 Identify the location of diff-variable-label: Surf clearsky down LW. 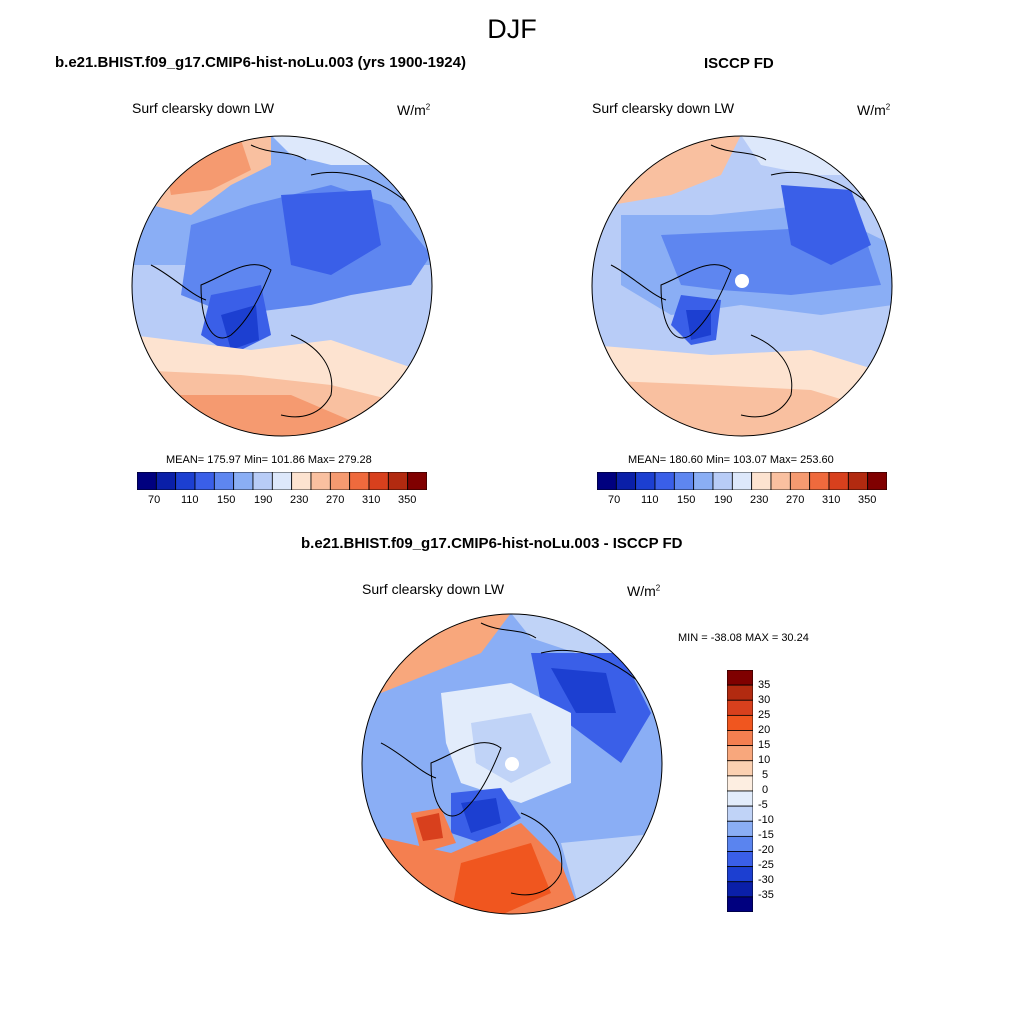
(433, 589).